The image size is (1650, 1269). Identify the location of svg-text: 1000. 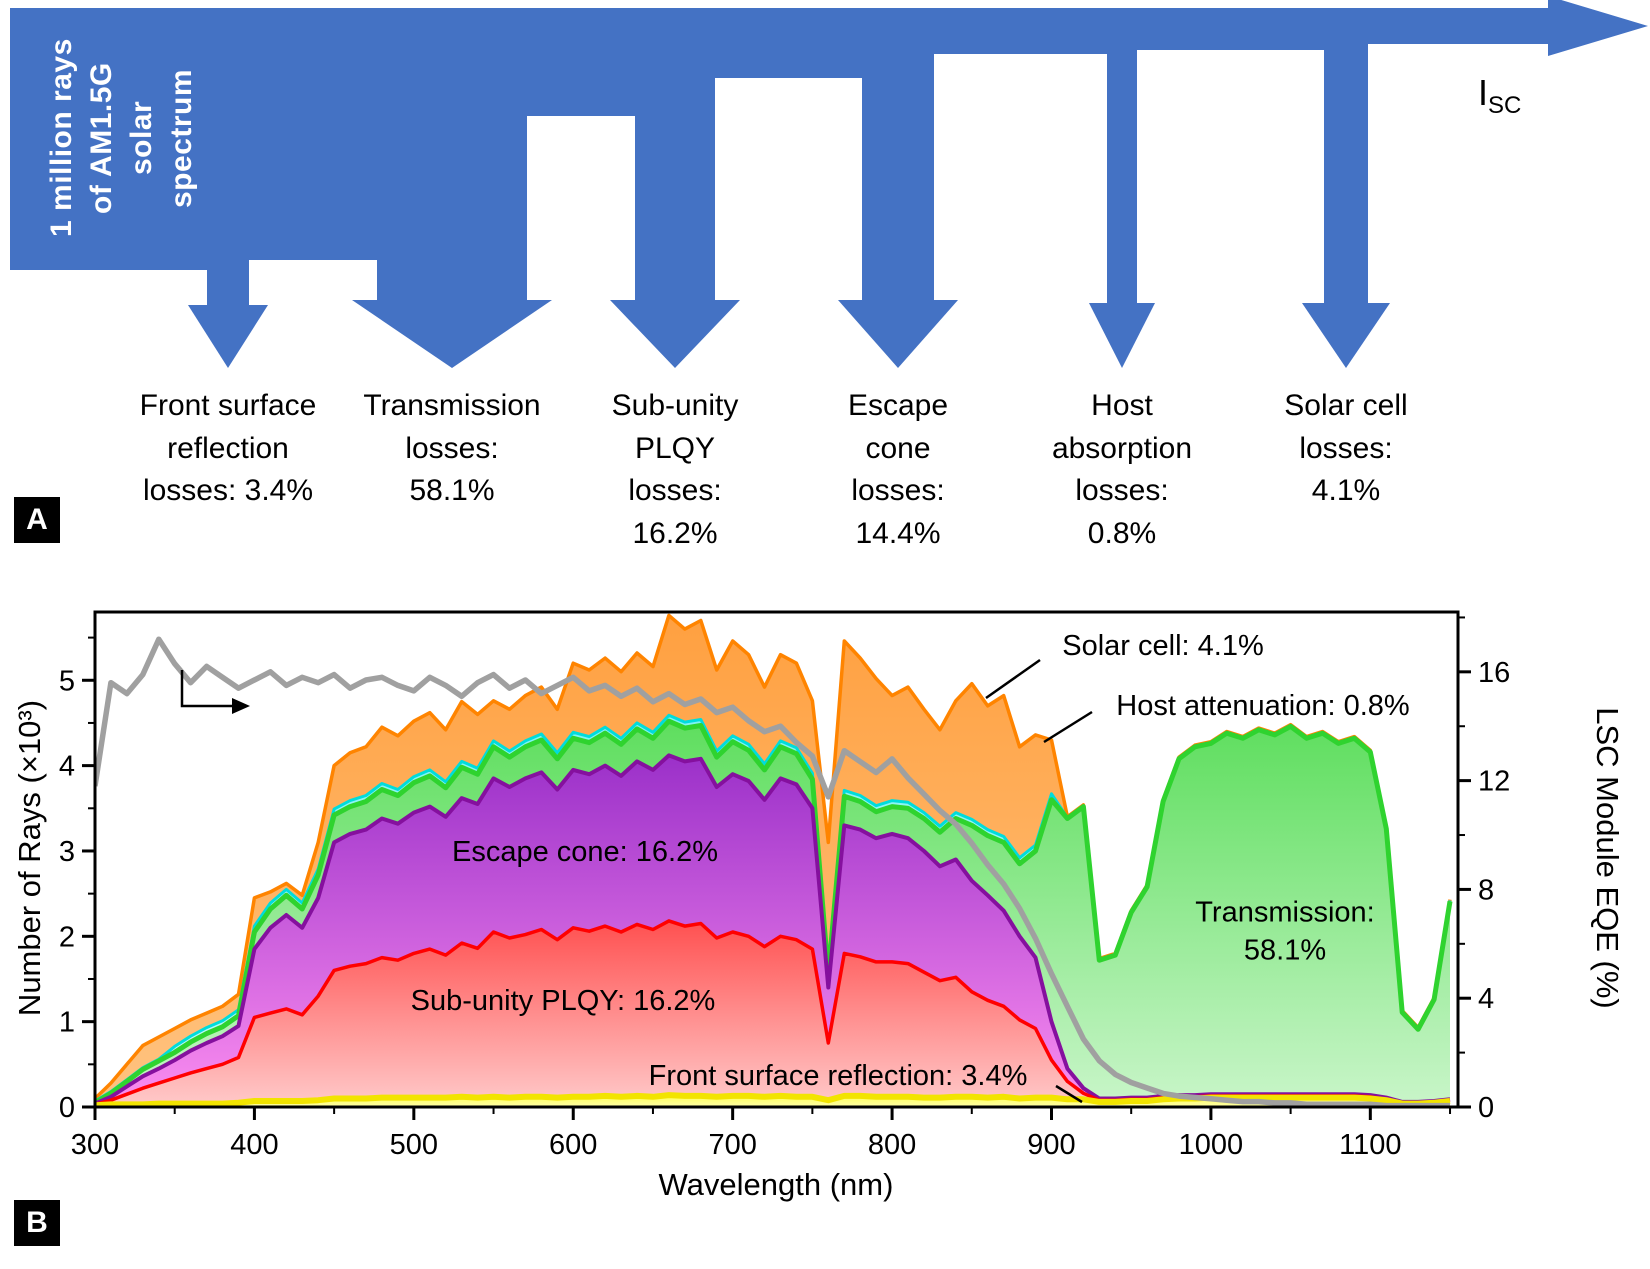
(1211, 1145).